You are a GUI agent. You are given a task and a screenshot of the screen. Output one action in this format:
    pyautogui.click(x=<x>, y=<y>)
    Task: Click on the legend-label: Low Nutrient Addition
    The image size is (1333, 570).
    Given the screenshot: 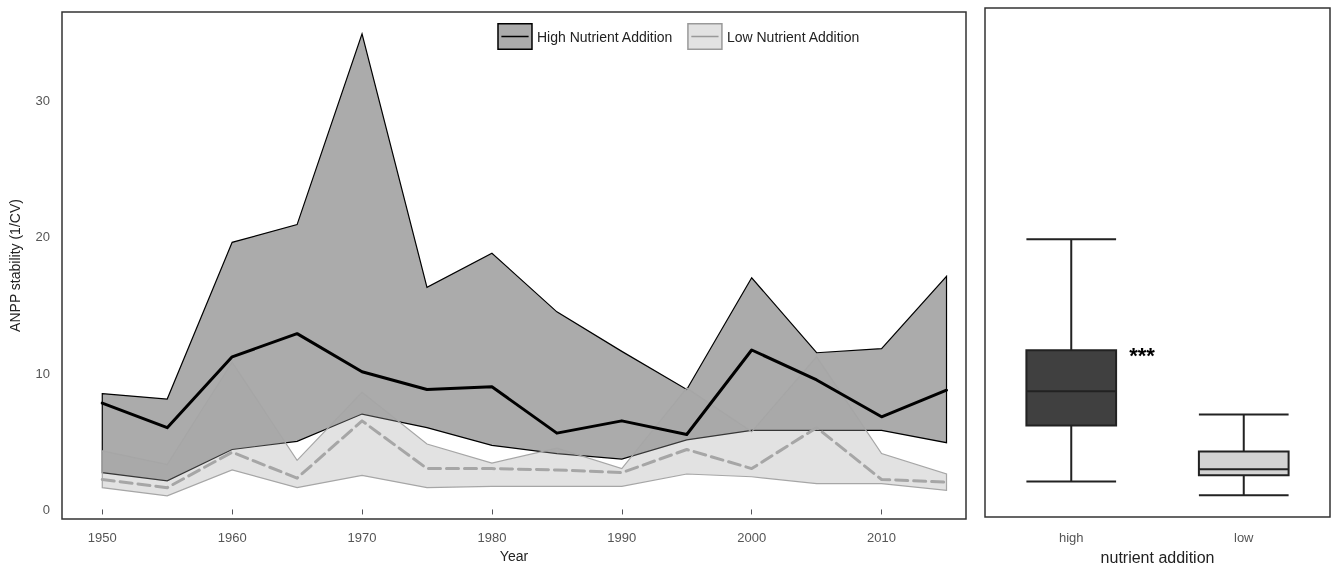 What is the action you would take?
    pyautogui.click(x=793, y=36)
    